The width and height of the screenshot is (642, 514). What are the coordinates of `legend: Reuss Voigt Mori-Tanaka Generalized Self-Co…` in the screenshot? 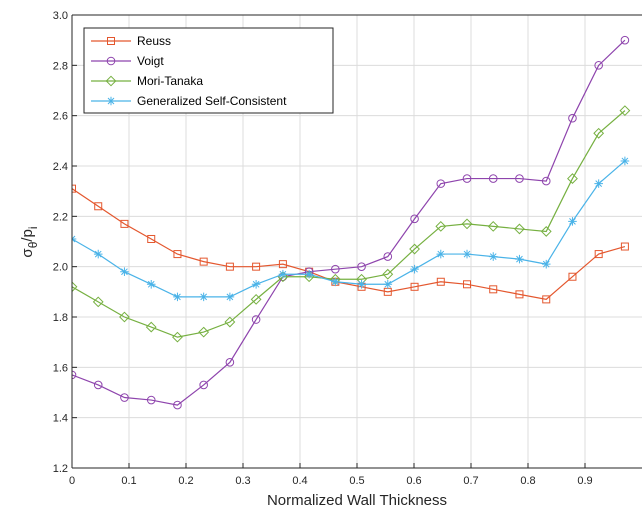 It's located at (208, 70).